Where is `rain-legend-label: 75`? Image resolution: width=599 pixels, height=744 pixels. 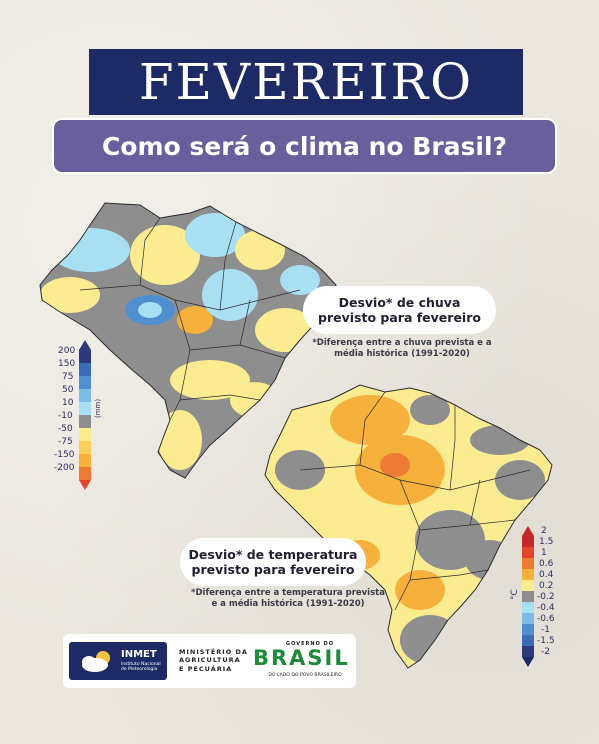 rain-legend-label: 75 is located at coordinates (68, 377).